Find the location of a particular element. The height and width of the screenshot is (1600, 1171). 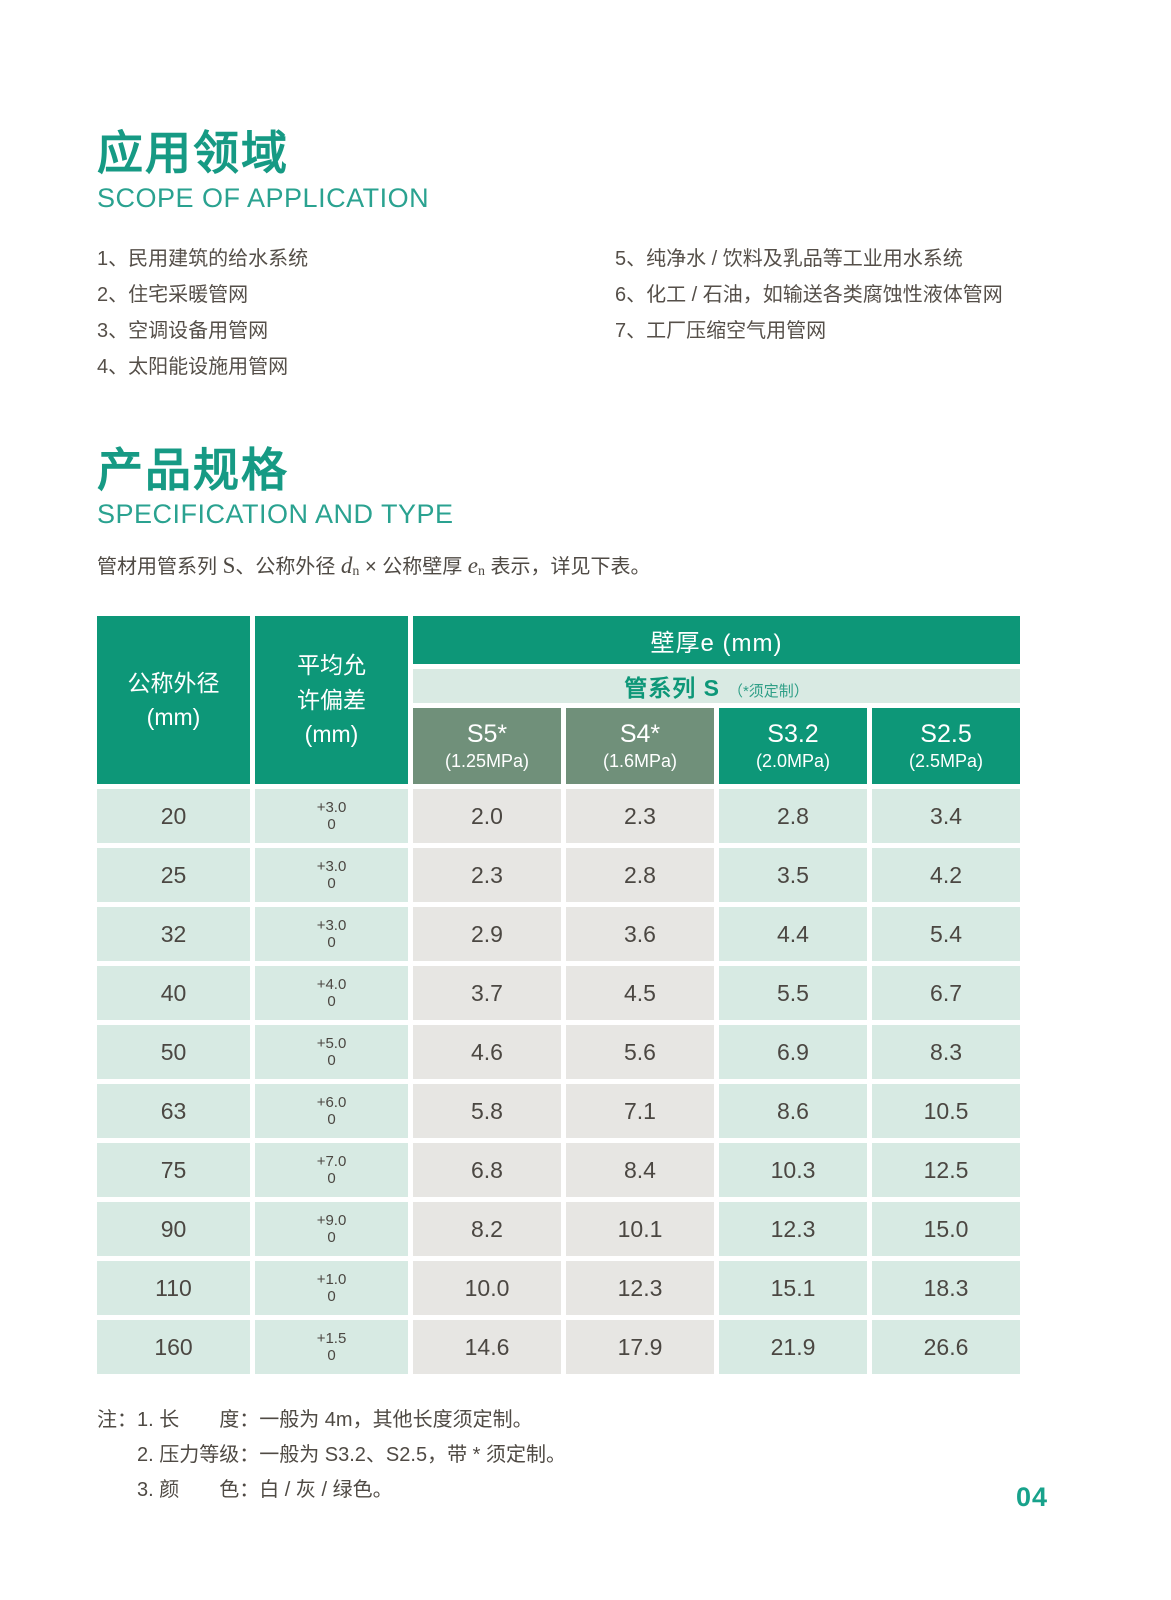

application-item: 4、太阳能设施用管网 is located at coordinates (193, 366).